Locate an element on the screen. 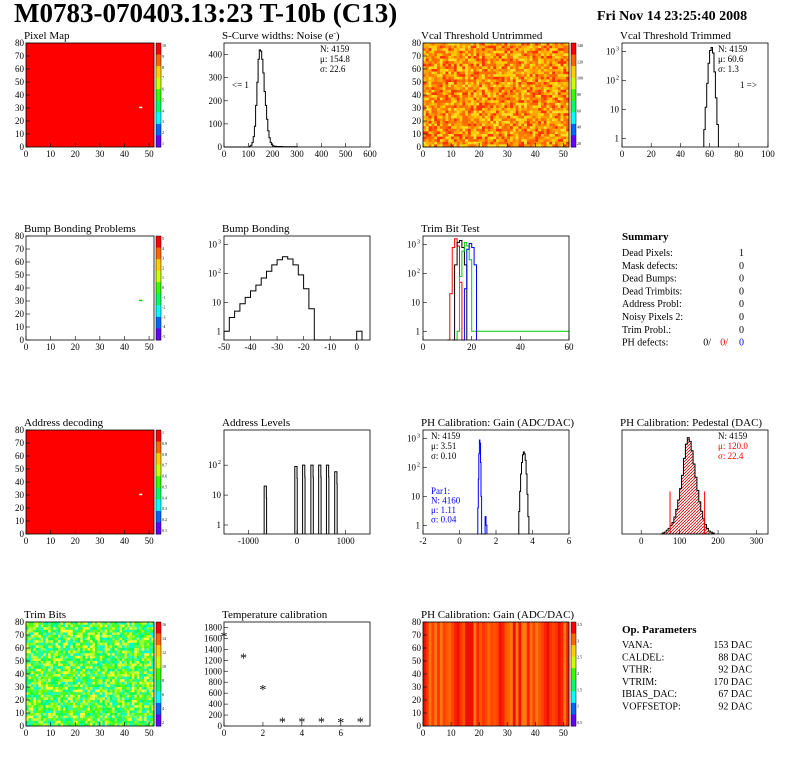  summary-title: Summary is located at coordinates (645, 237).